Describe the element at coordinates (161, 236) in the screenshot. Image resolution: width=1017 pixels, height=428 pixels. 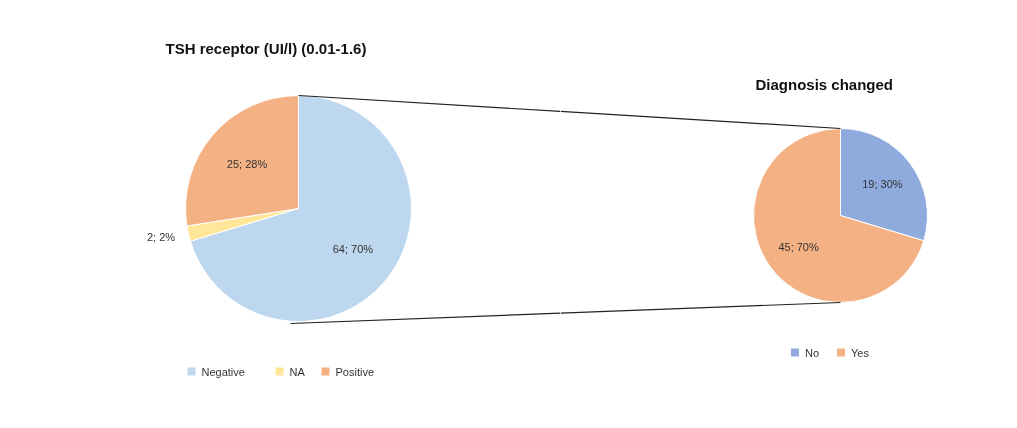
I see `data-label: 2; 2%` at that location.